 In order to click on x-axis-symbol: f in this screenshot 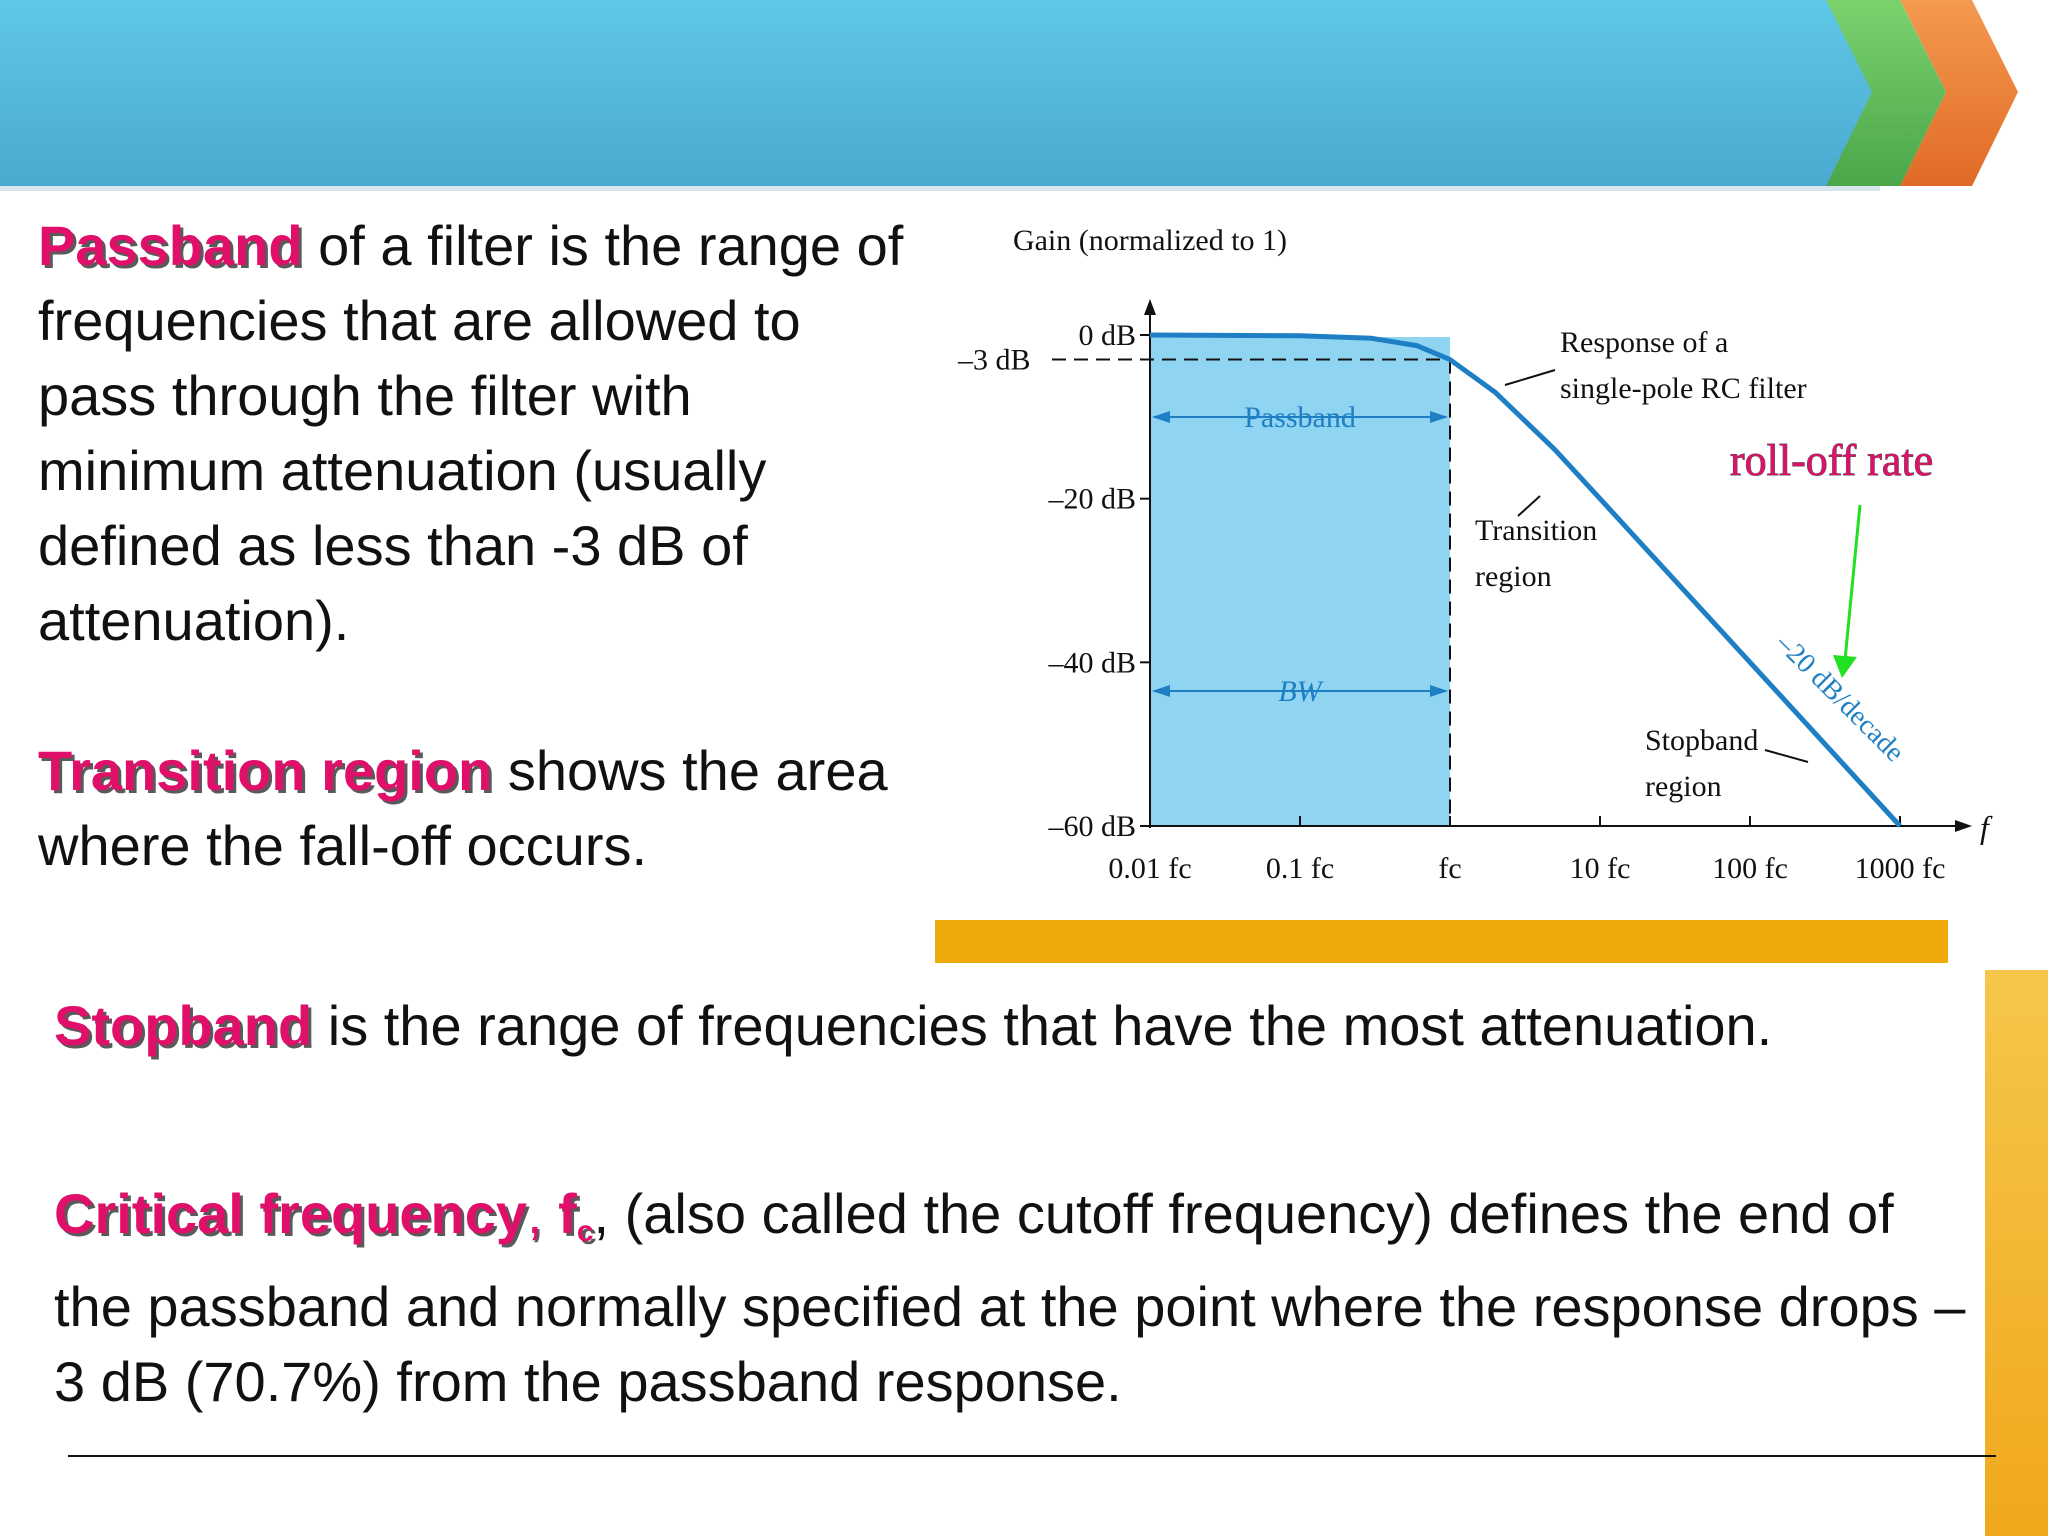, I will do `click(1986, 827)`.